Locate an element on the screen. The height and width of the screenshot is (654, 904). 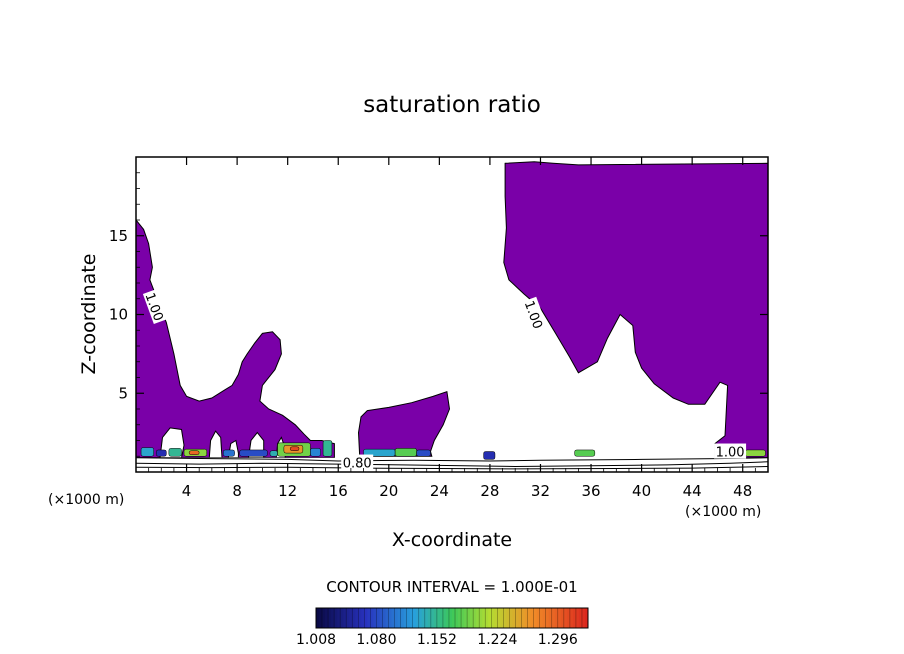
contour-label: 1.00 is located at coordinates (730, 453).